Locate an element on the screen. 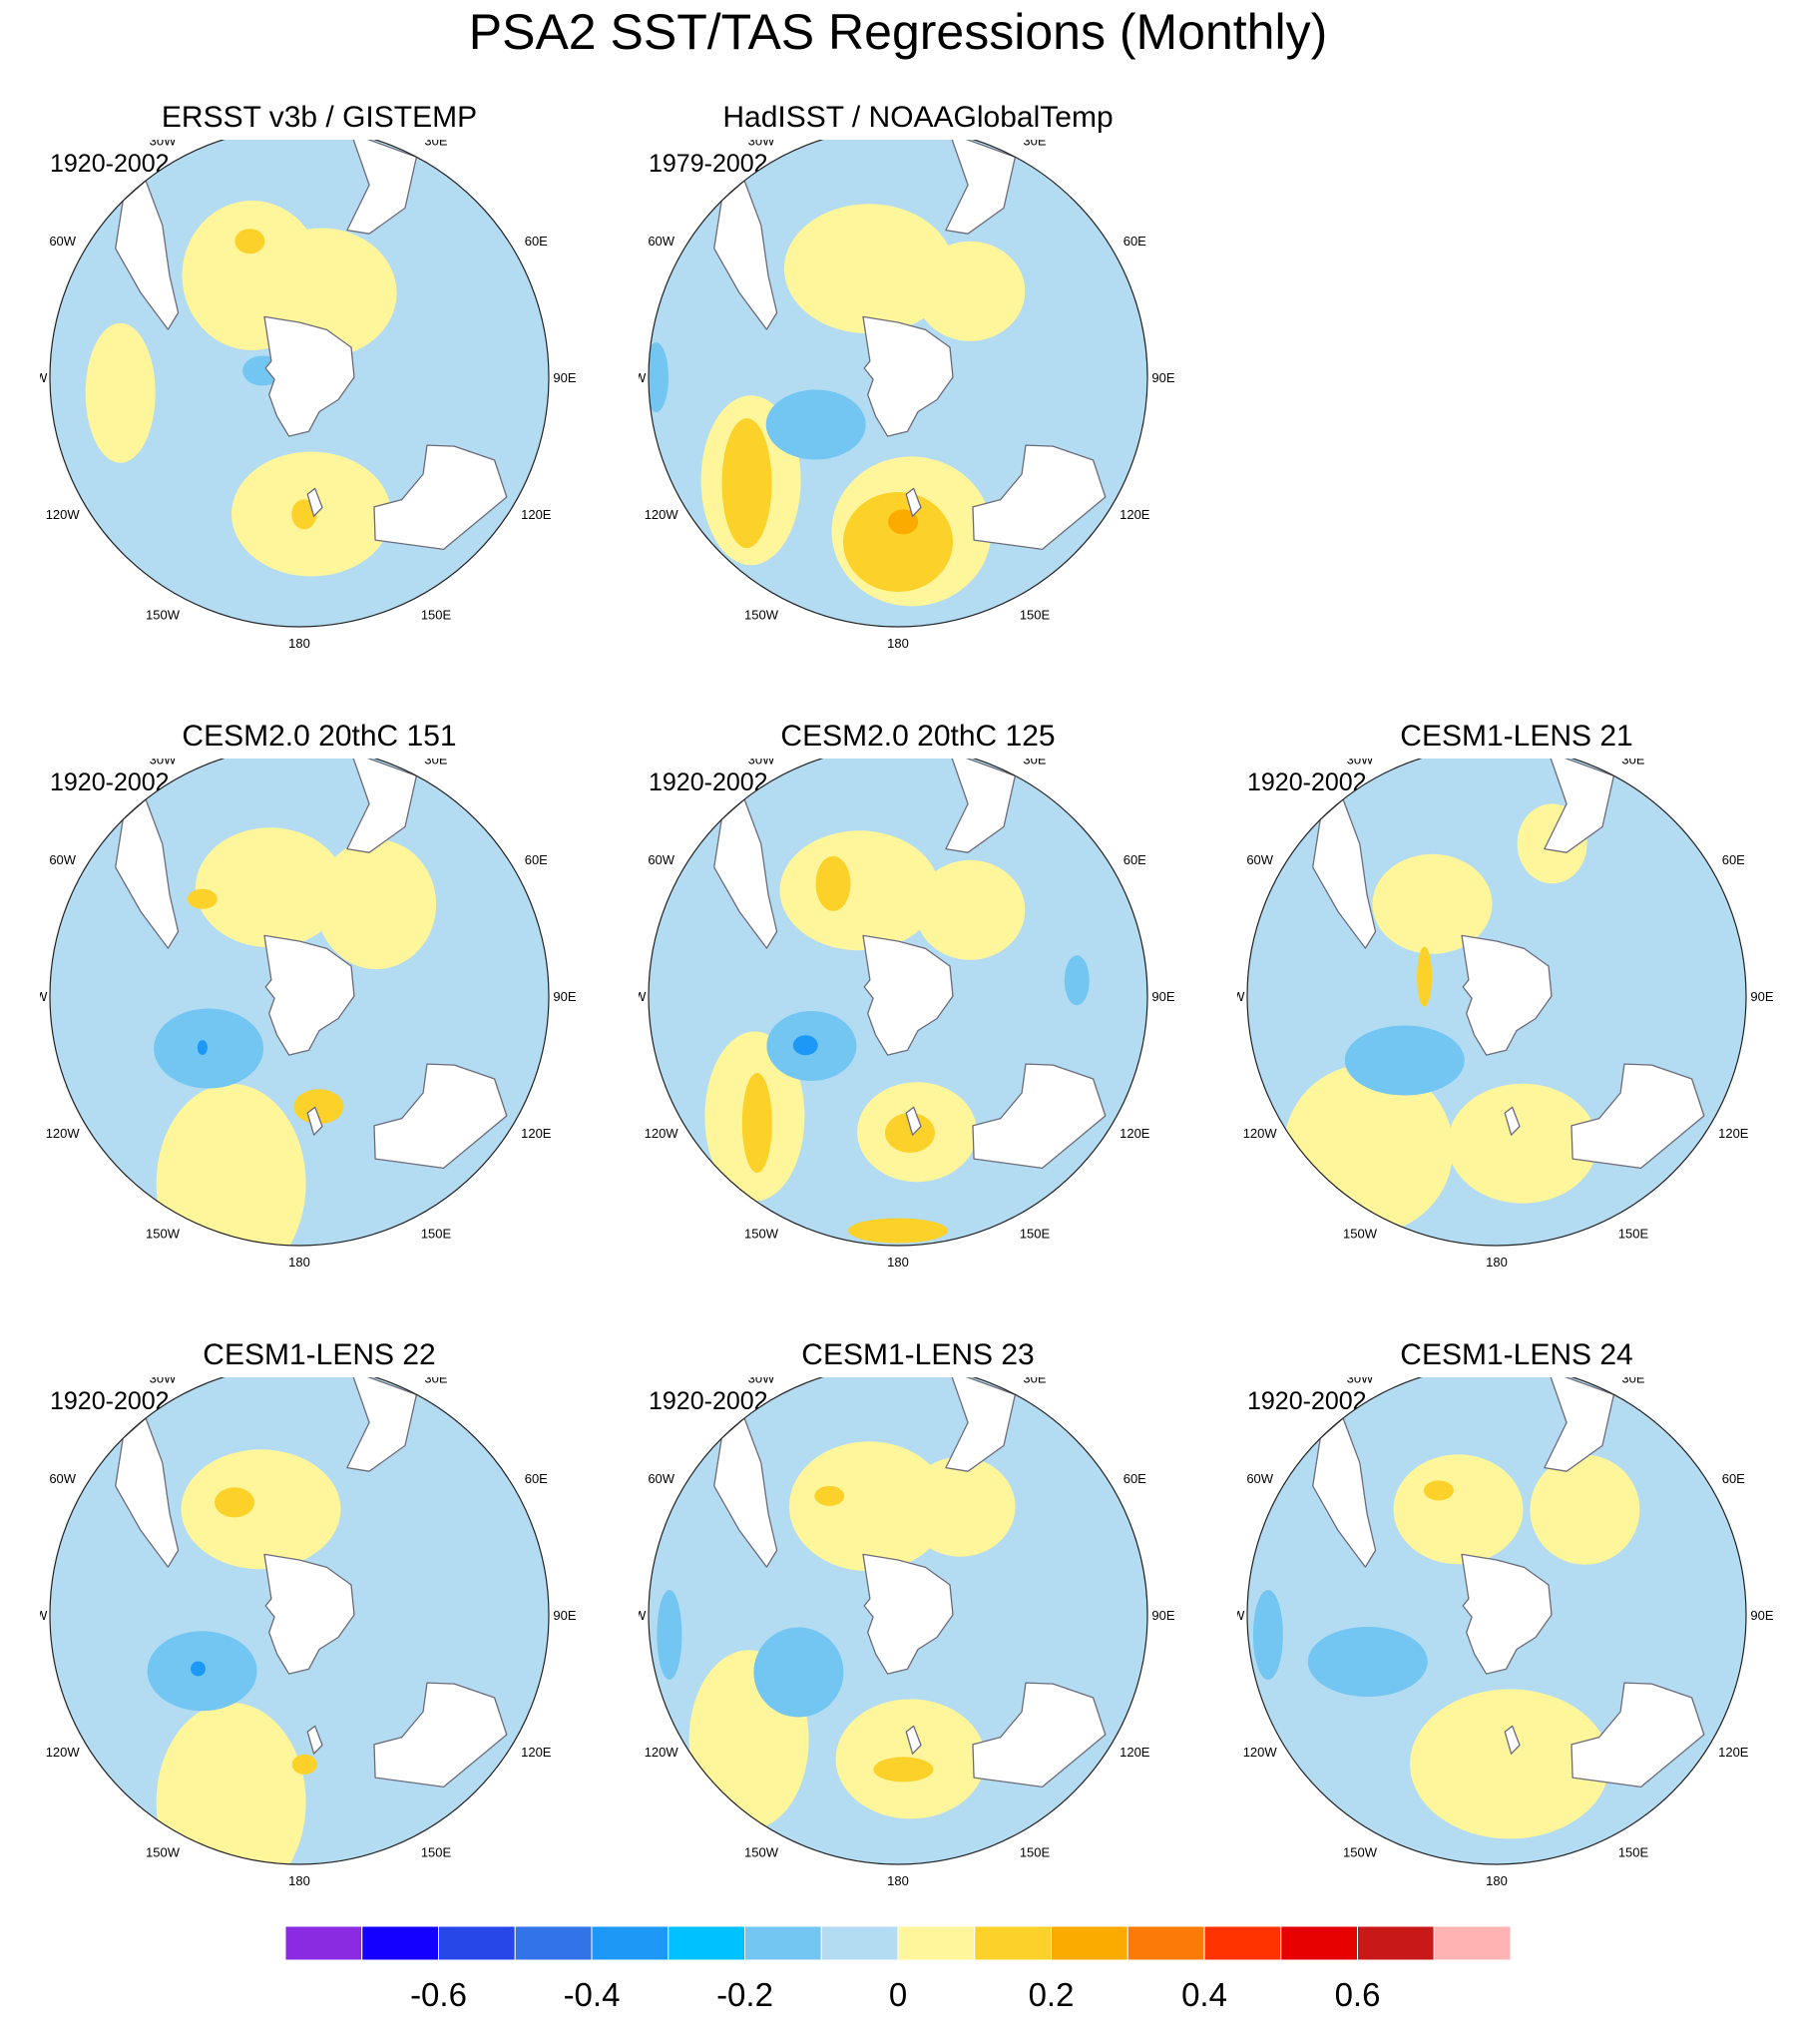  panel-title: ERSST v3b / GISTEMP is located at coordinates (319, 117).